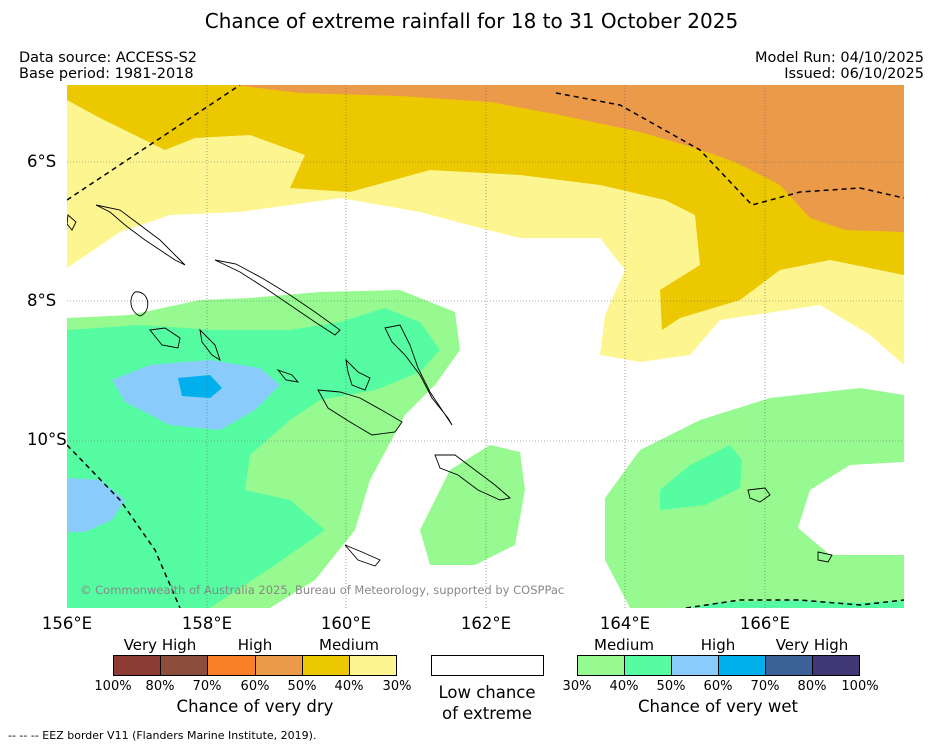 The image size is (943, 747). What do you see at coordinates (624, 686) in the screenshot?
I see `wet-tick: 40%` at bounding box center [624, 686].